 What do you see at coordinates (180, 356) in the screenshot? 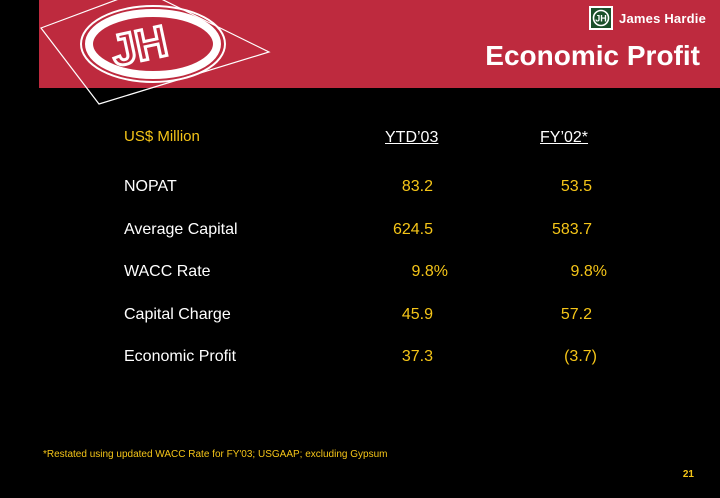
I see `row-label: Economic Profit` at bounding box center [180, 356].